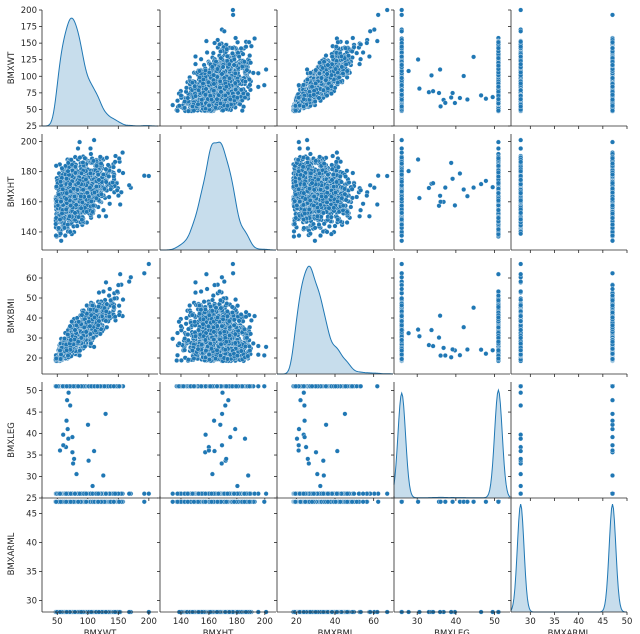 This screenshot has height=634, width=640. Describe the element at coordinates (29, 28) in the screenshot. I see `y-tick-label: 175` at that location.